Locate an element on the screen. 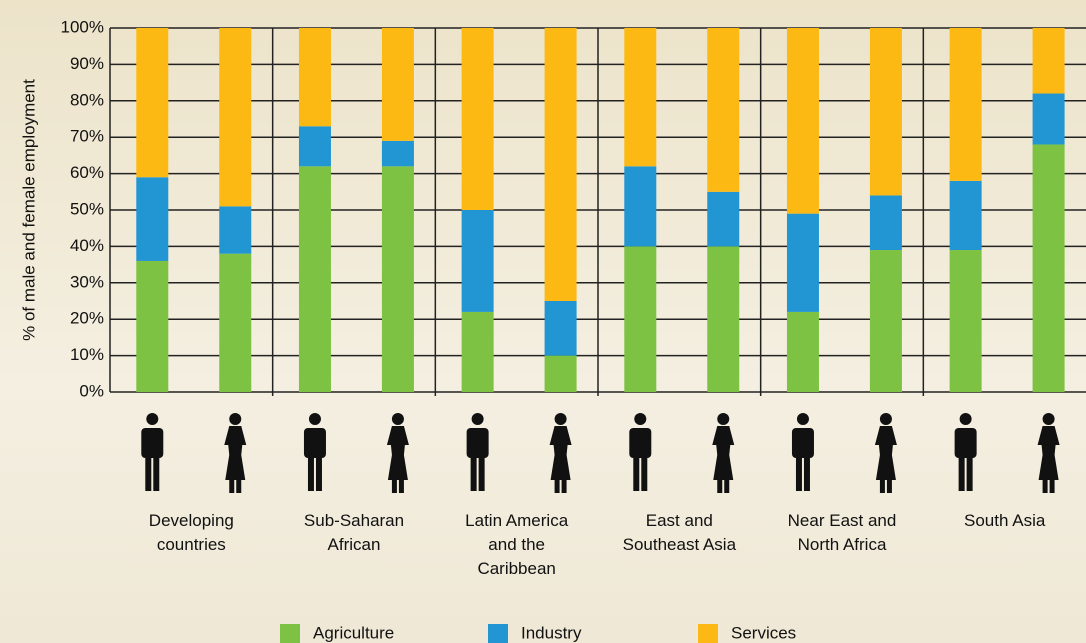 The height and width of the screenshot is (643, 1086). y-axis-label: % of male and female employment is located at coordinates (28, 210).